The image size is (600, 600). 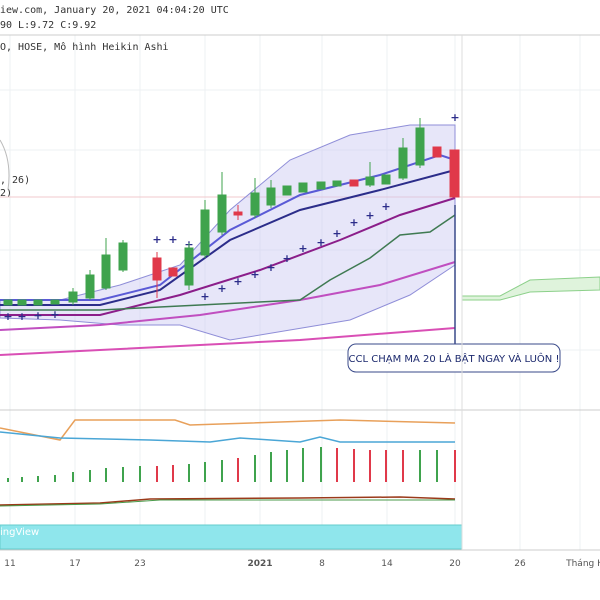 What do you see at coordinates (530, 288) in the screenshot?
I see `cloud` at bounding box center [530, 288].